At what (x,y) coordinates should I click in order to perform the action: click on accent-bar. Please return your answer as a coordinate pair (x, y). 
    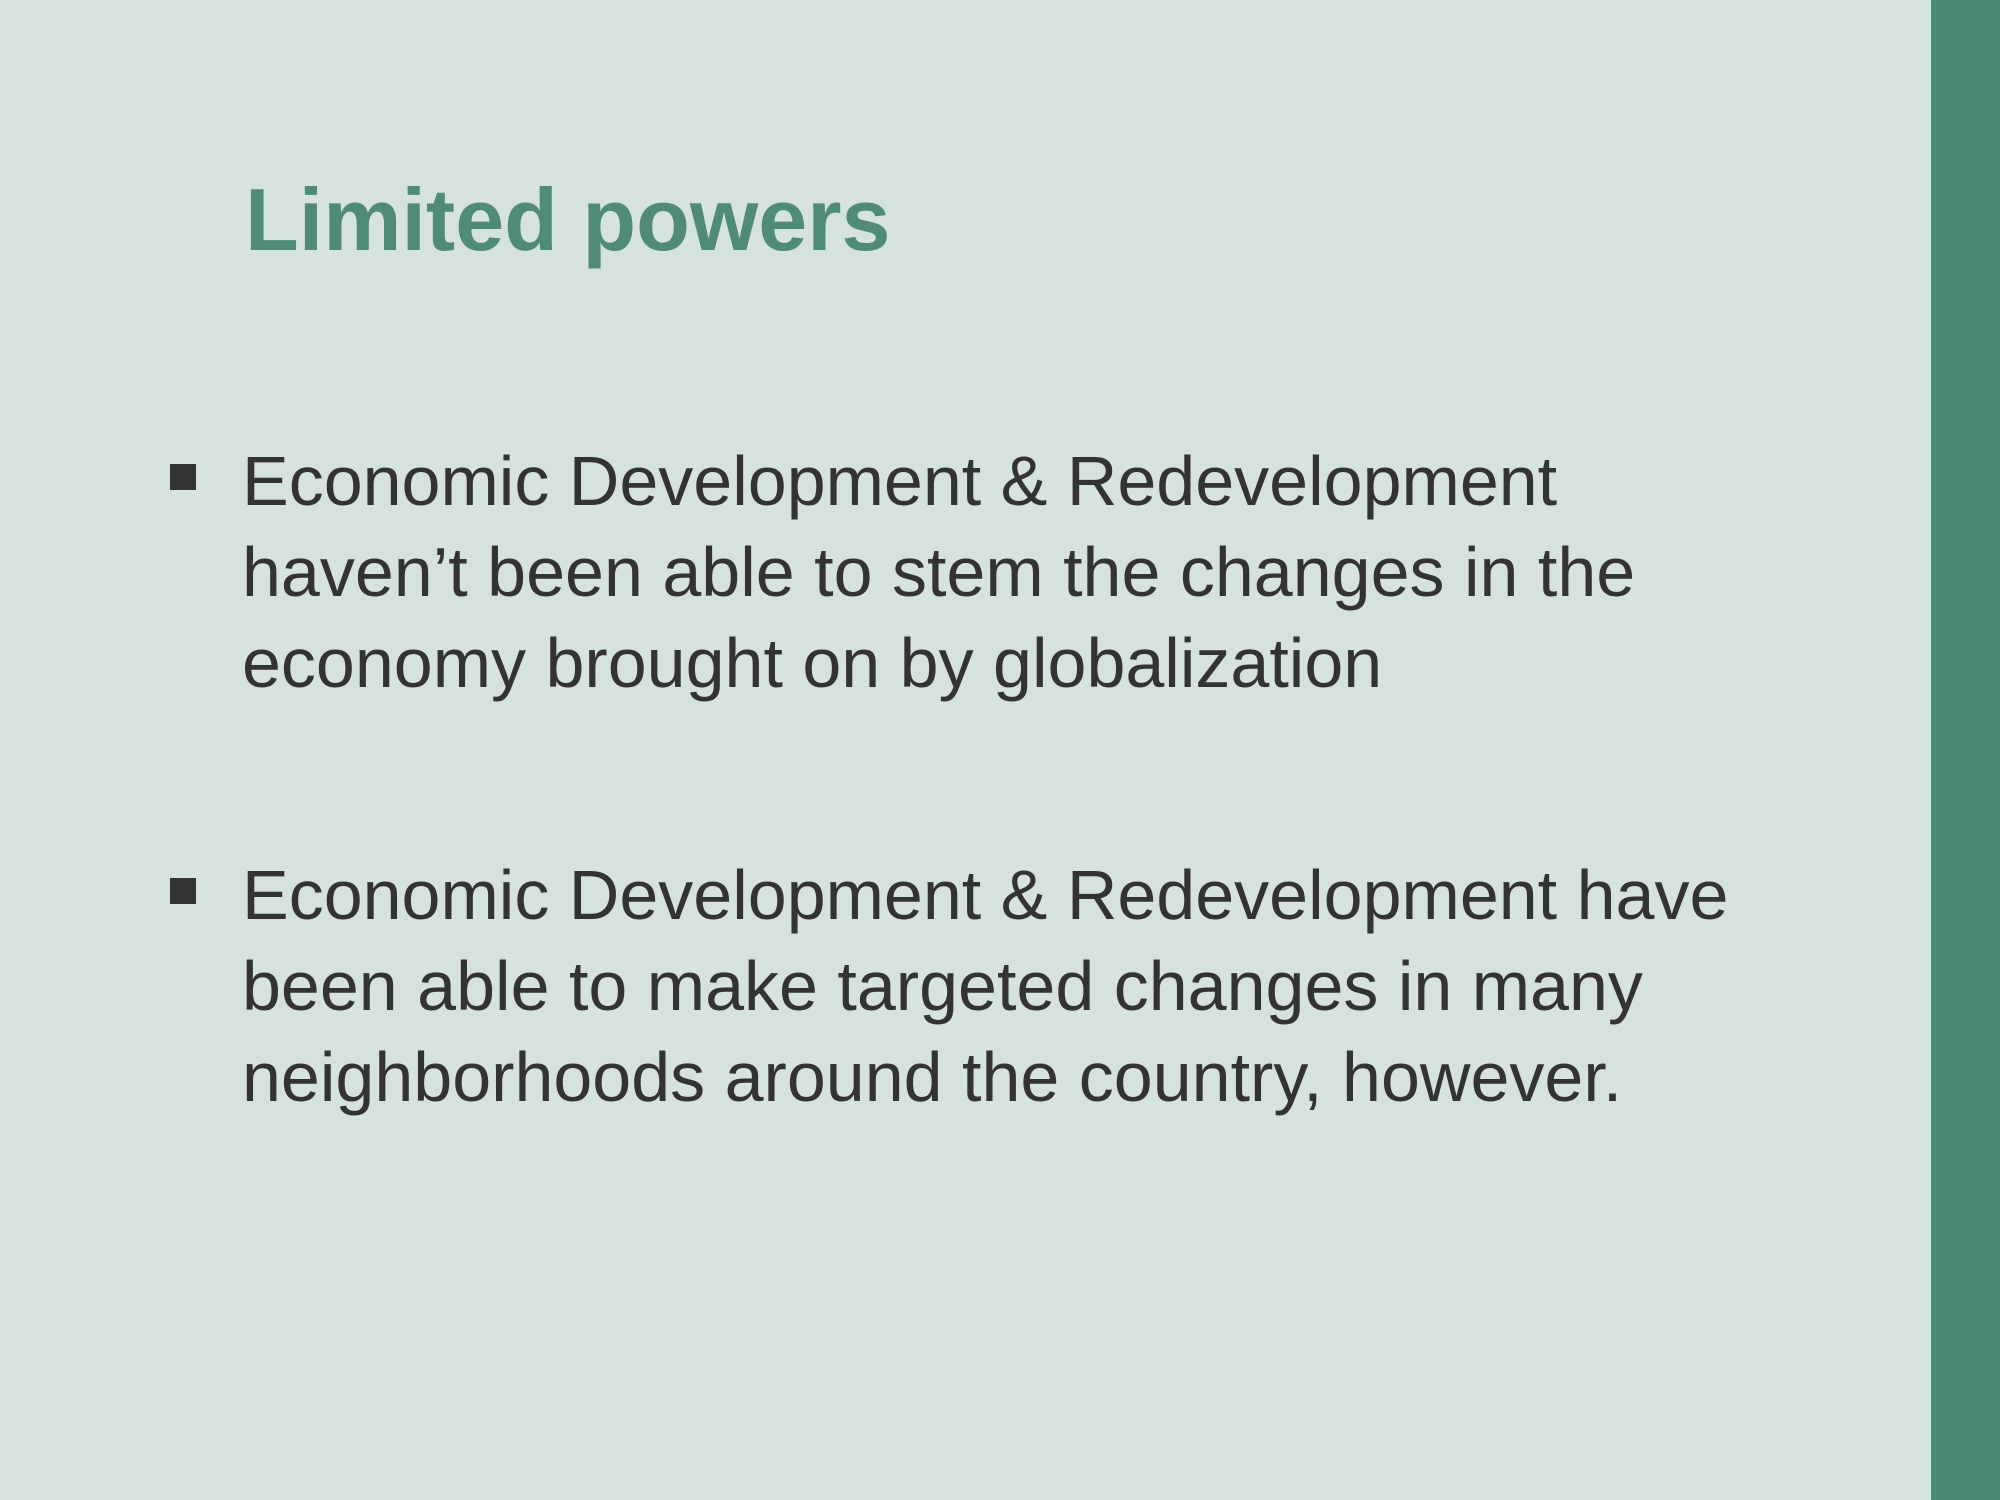
    Looking at the image, I should click on (1965, 750).